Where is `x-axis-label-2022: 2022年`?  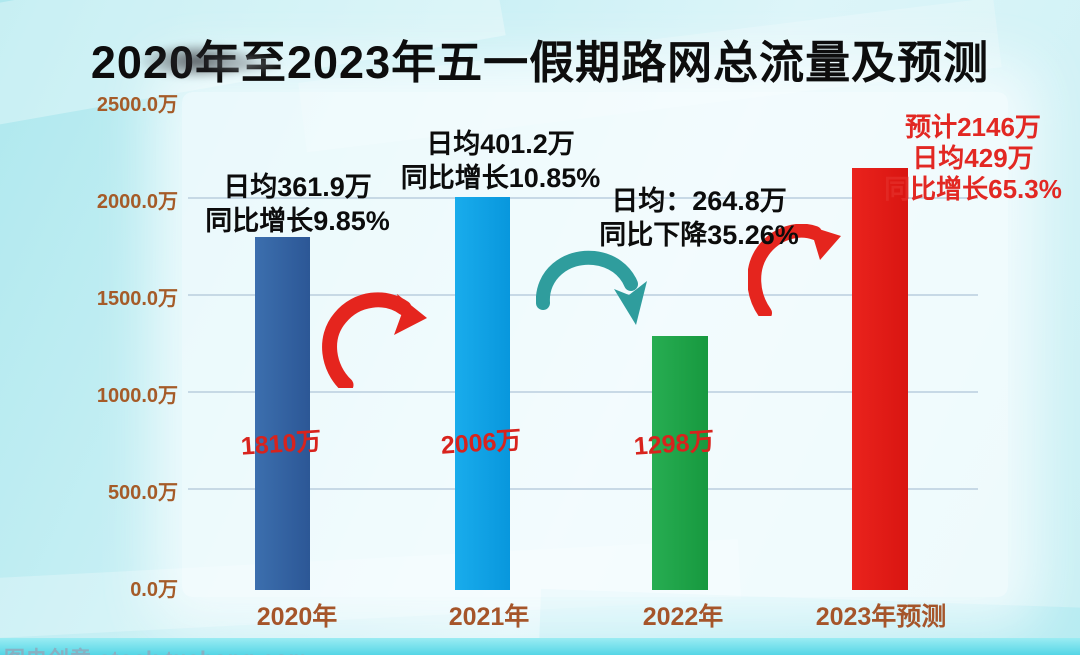 x-axis-label-2022: 2022年 is located at coordinates (683, 617).